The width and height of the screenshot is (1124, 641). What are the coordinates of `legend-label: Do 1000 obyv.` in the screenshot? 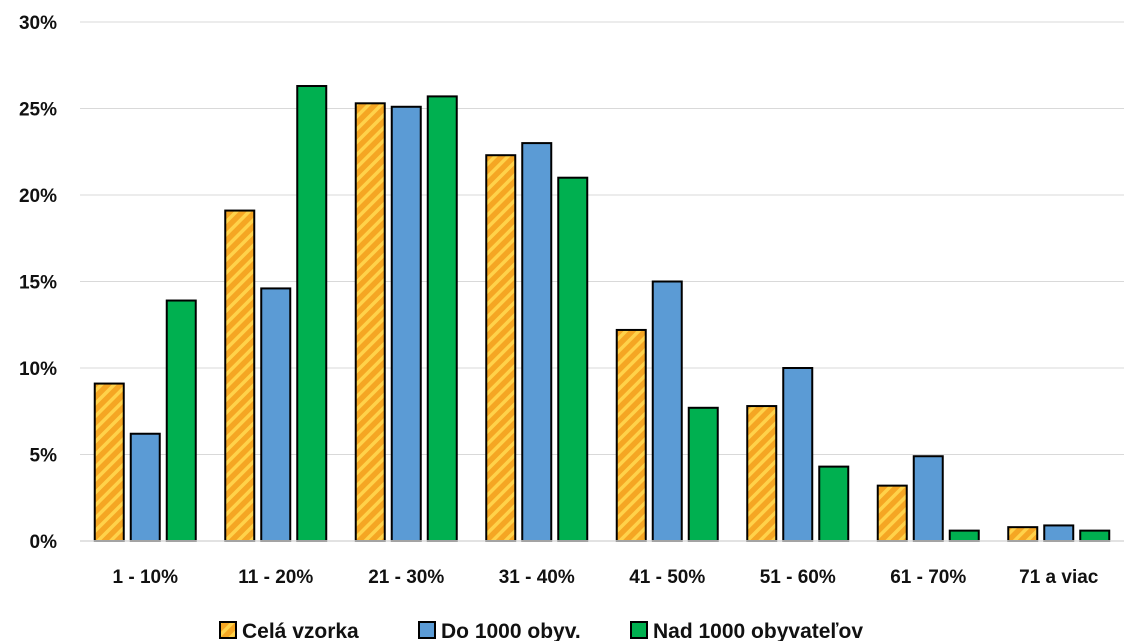 It's located at (511, 630).